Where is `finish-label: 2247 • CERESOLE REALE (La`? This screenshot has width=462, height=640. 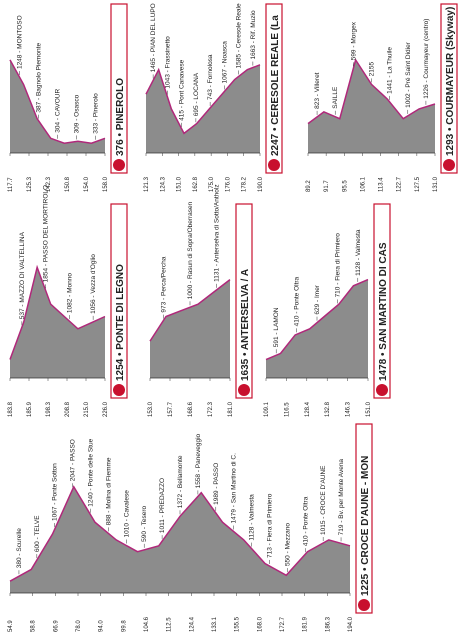 finish-label: 2247 • CERESOLE REALE (La is located at coordinates (275, 85).